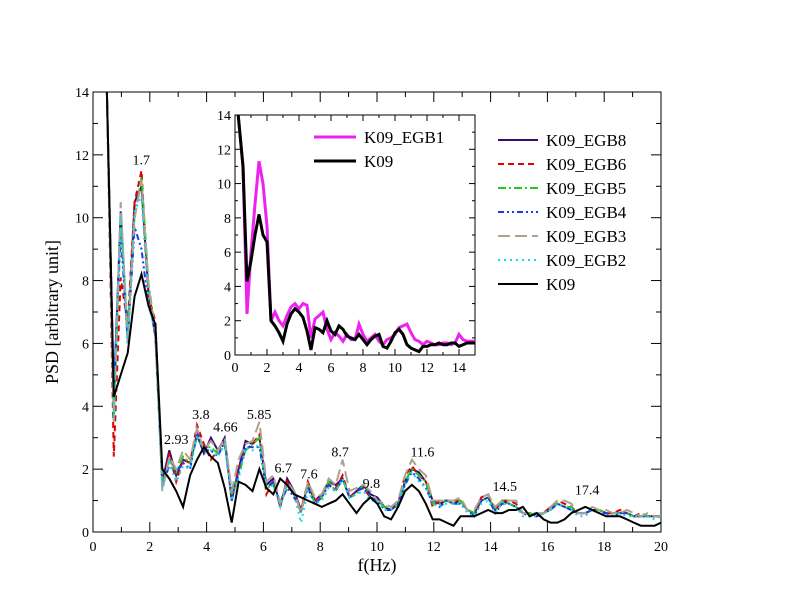  What do you see at coordinates (379, 149) in the screenshot?
I see `inset-legend: K09_EGB1 K09` at bounding box center [379, 149].